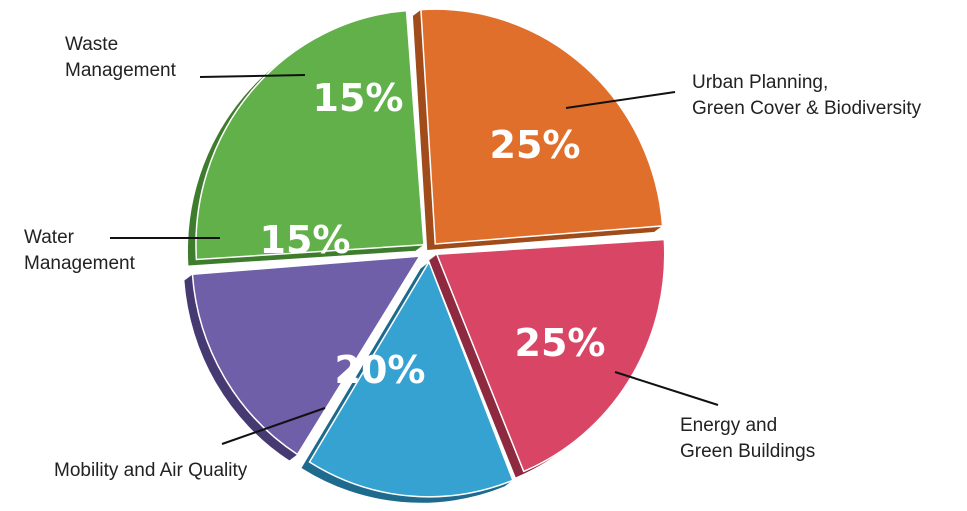 This screenshot has height=511, width=967. Describe the element at coordinates (305, 240) in the screenshot. I see `percent-label-water-management: 15%` at that location.